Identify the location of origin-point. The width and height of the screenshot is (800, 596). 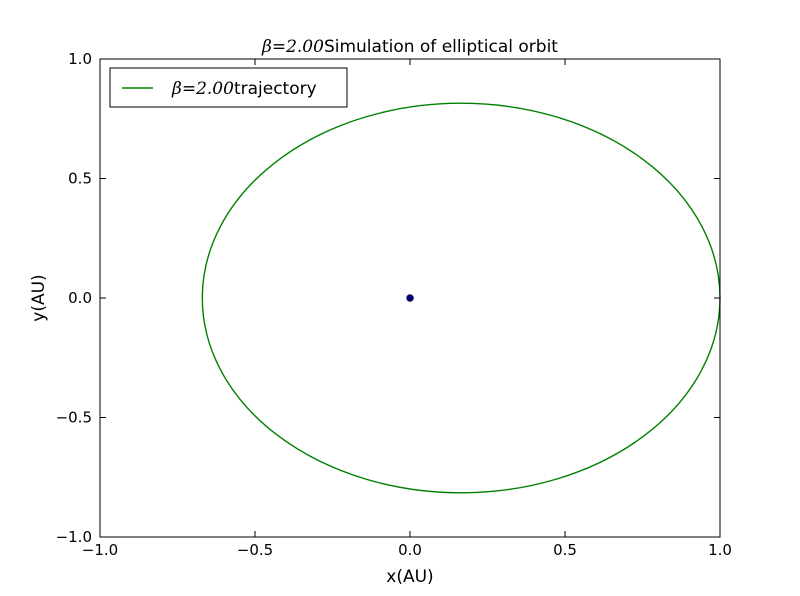
(410, 298).